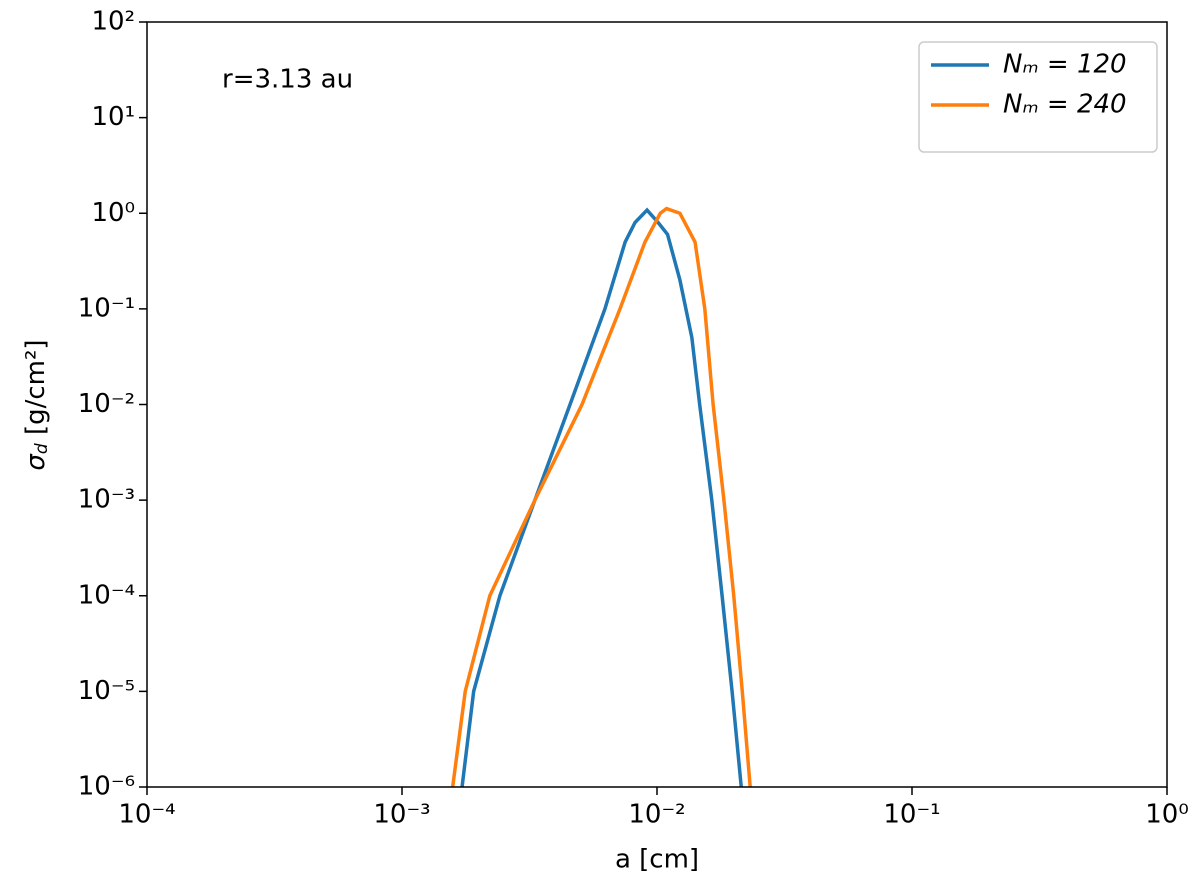  Describe the element at coordinates (42, 448) in the screenshot. I see `y-label-subscript: d` at that location.